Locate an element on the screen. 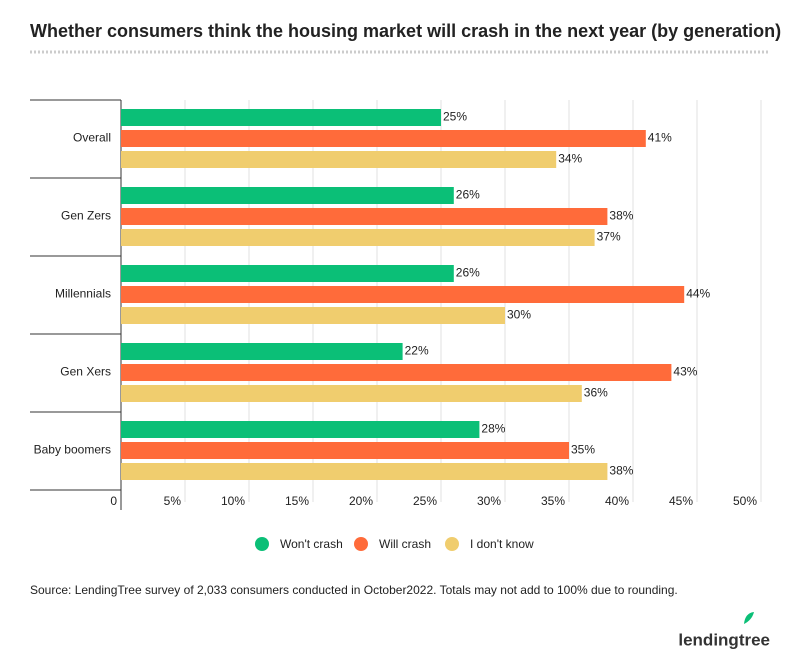 The image size is (800, 670). legend-label: I don't know is located at coordinates (502, 544).